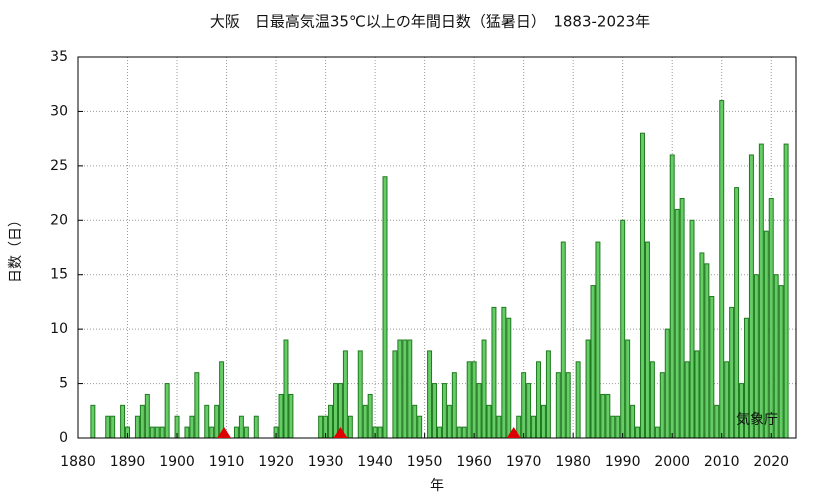  Describe the element at coordinates (437, 486) in the screenshot. I see `x-axis-label: 年` at that location.